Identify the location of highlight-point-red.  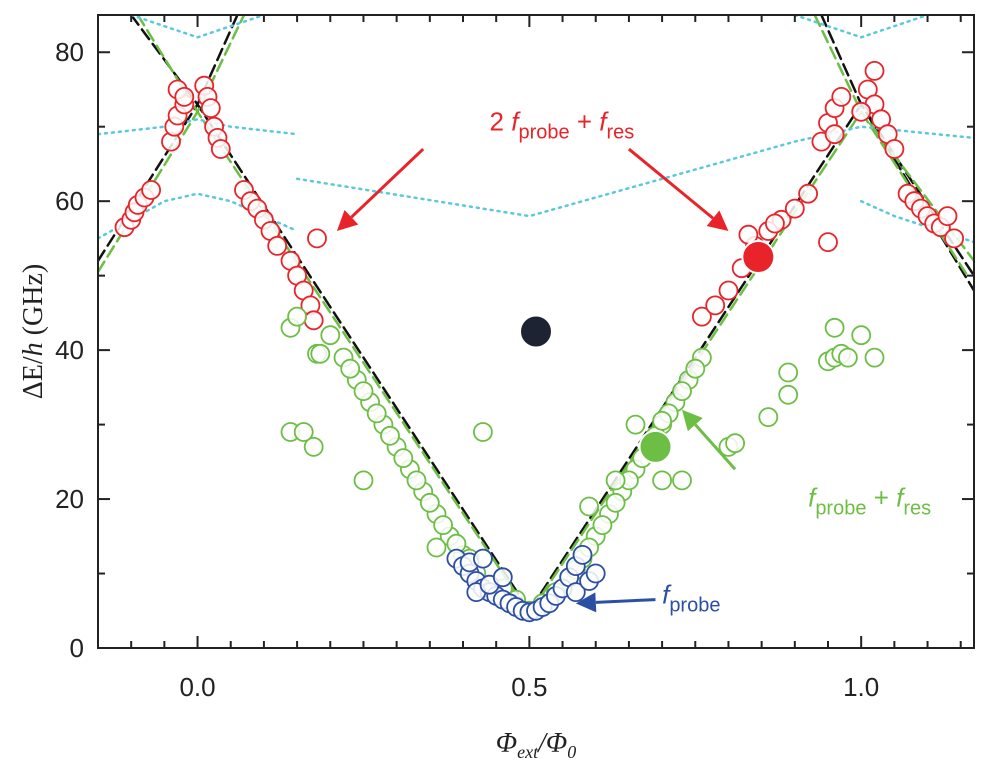
(758, 257).